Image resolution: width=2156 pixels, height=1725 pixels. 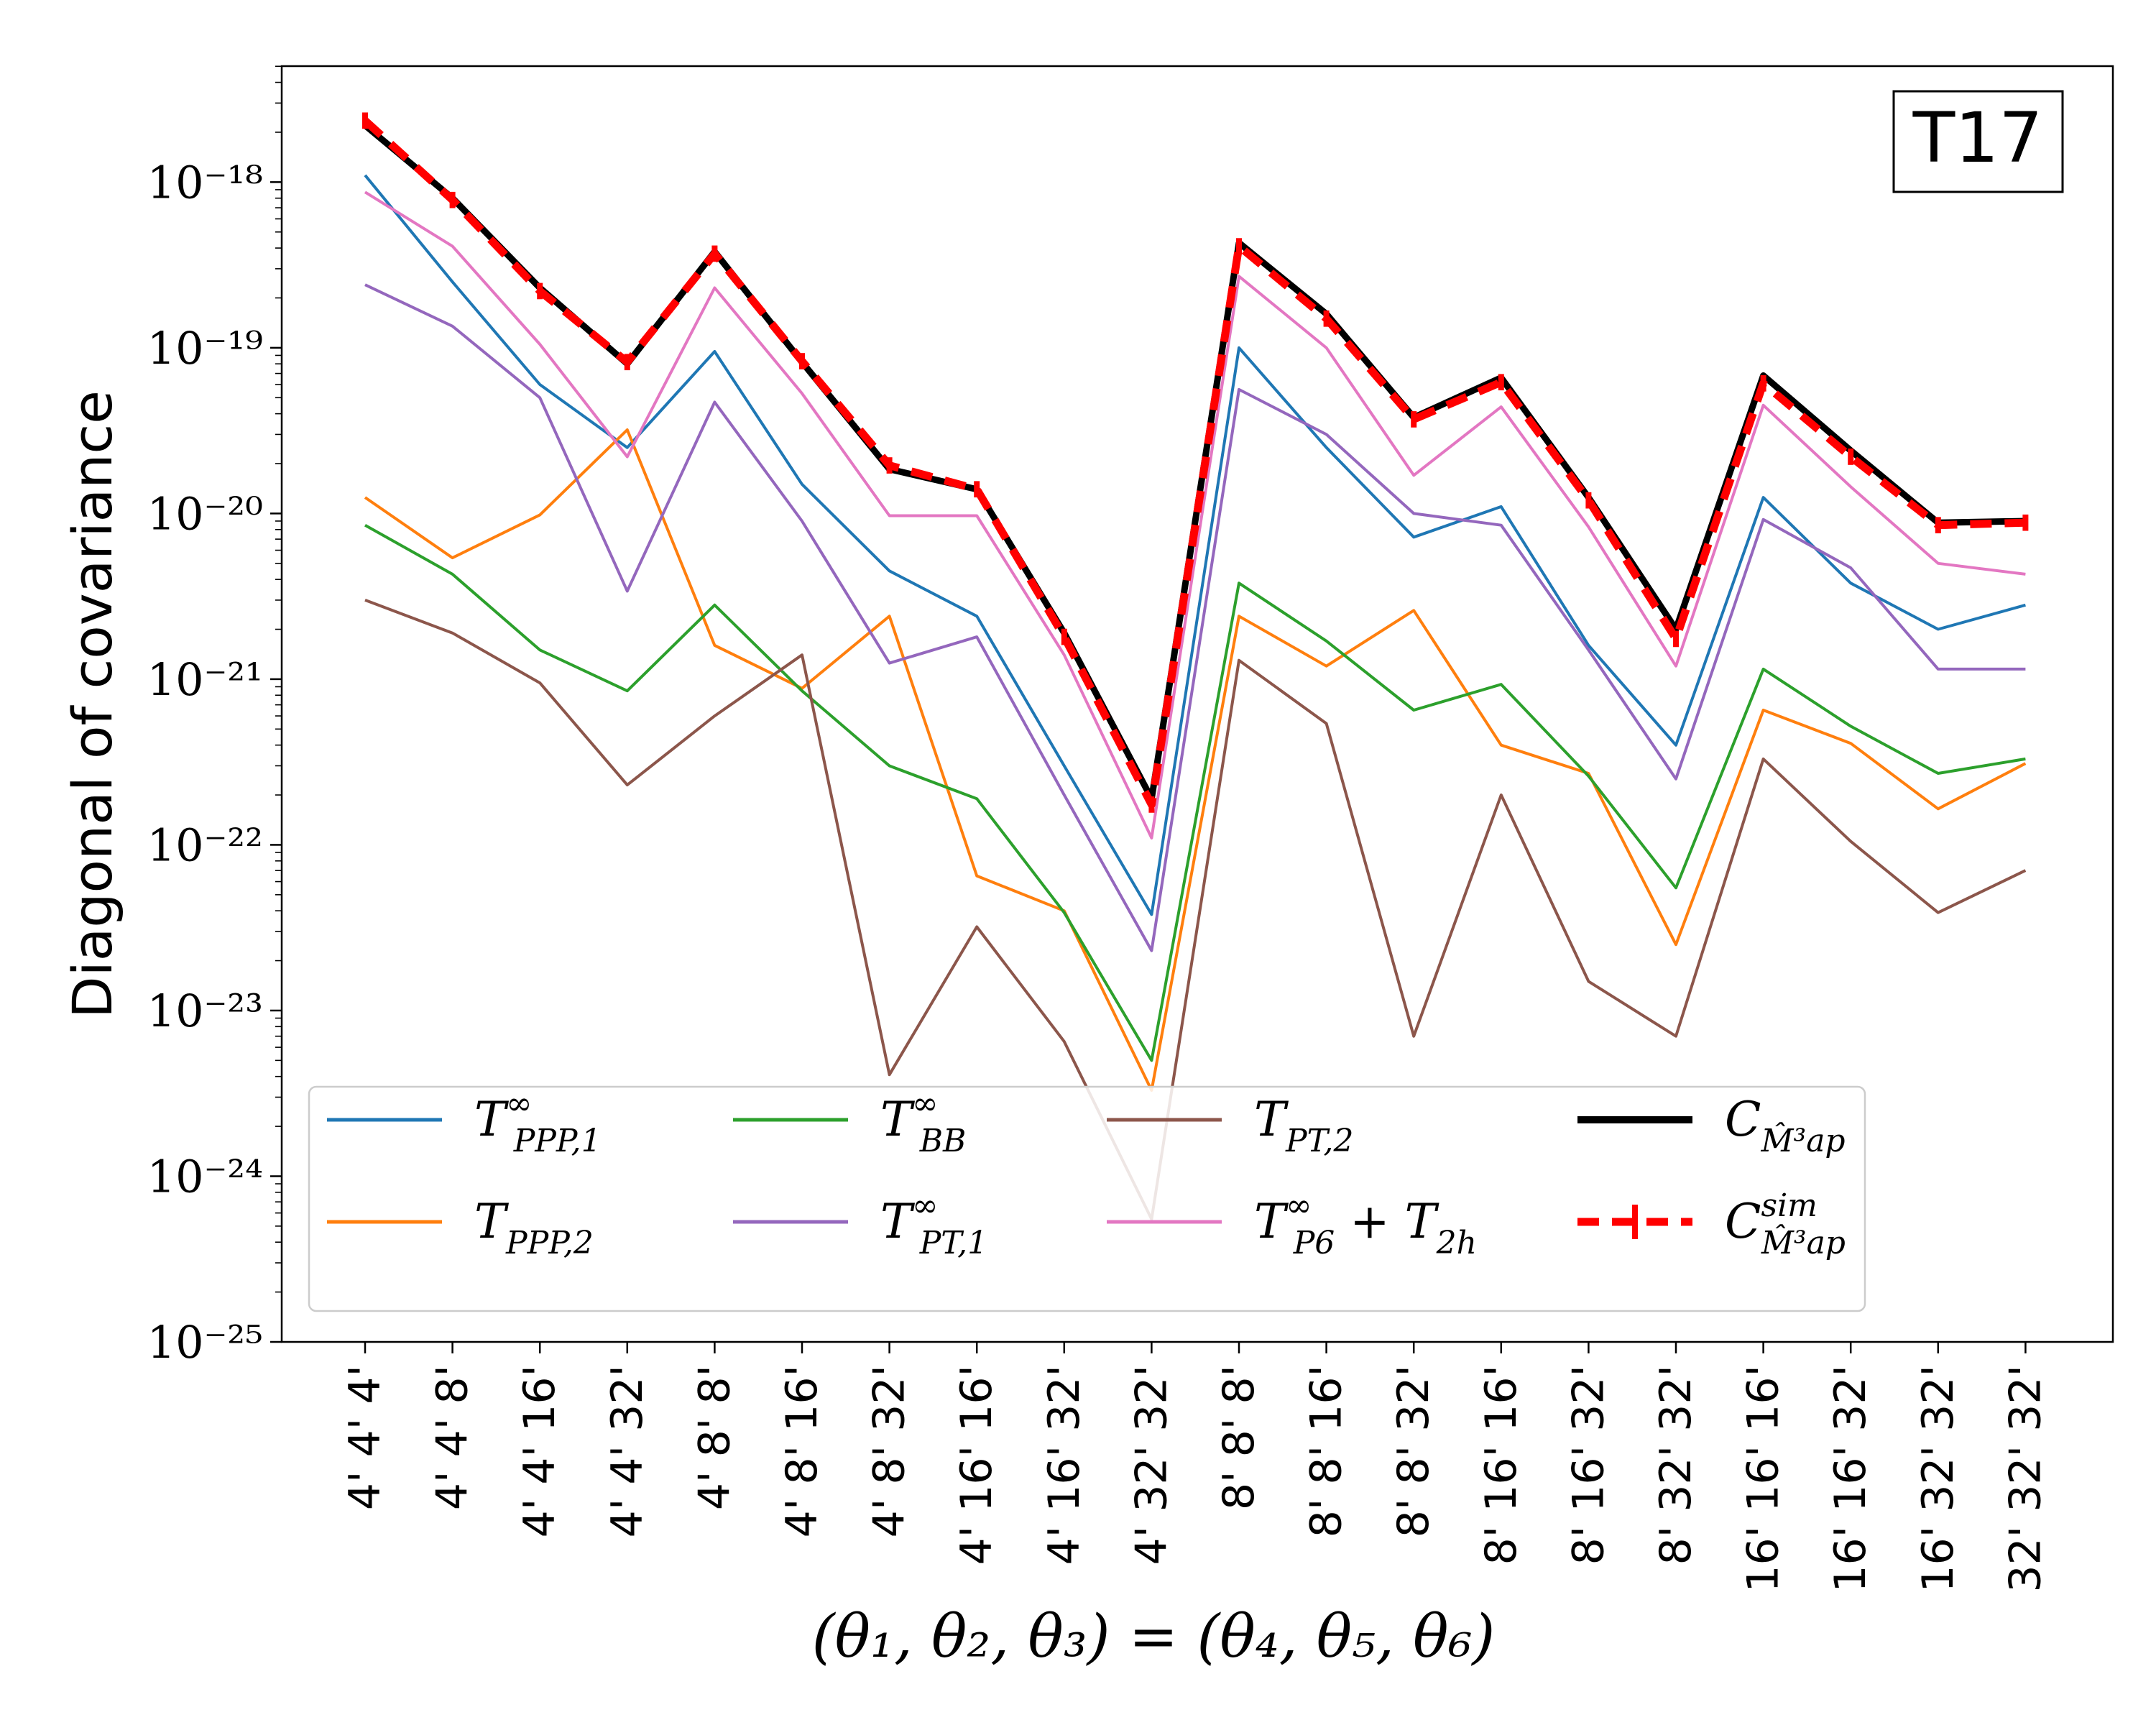 What do you see at coordinates (934, 1224) in the screenshot?
I see `legend-label-tpt1: T∞ PT,1` at bounding box center [934, 1224].